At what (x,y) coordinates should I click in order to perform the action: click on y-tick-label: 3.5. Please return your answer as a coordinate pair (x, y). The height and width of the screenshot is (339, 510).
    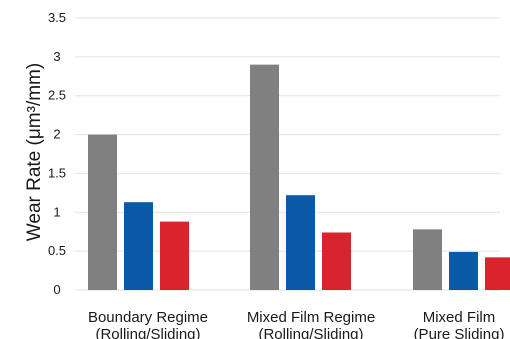
    Looking at the image, I should click on (57, 17).